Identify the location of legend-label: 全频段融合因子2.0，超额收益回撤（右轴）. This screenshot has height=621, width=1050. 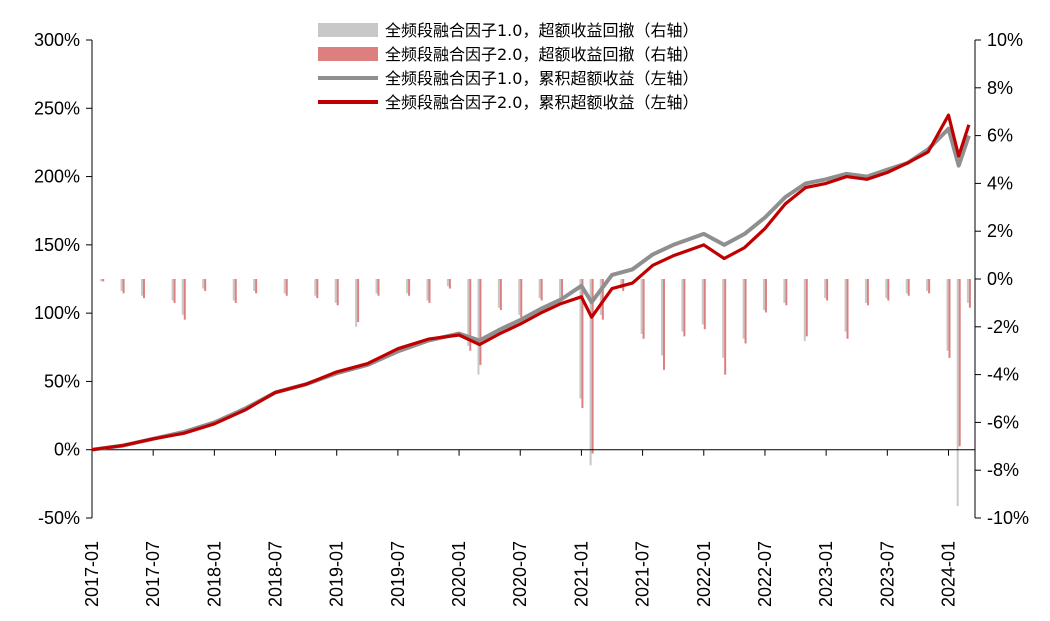
(541, 54).